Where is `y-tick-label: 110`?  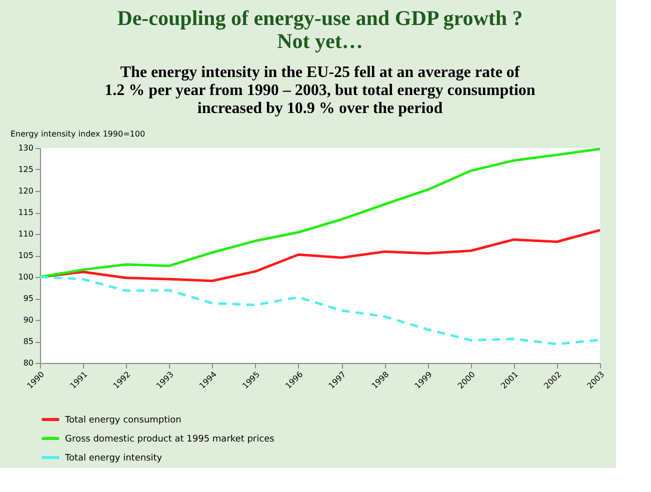
y-tick-label: 110 is located at coordinates (26, 234).